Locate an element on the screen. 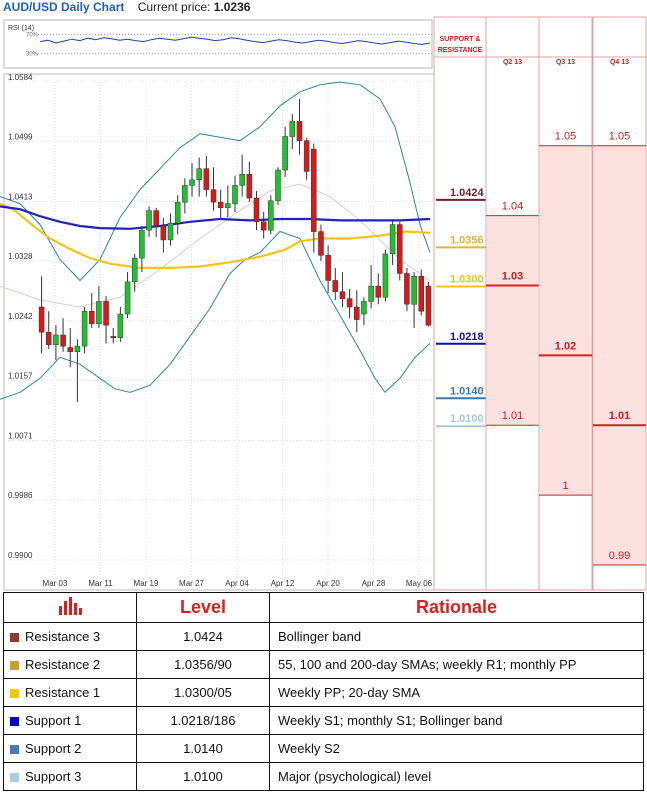 The height and width of the screenshot is (794, 647). sma-yellow-line is located at coordinates (215, 235).